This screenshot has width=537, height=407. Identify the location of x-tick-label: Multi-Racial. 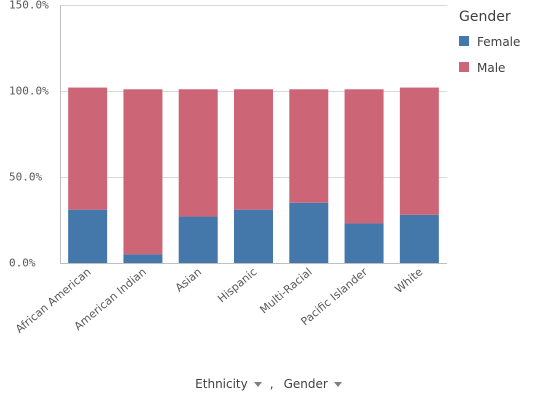
(285, 290).